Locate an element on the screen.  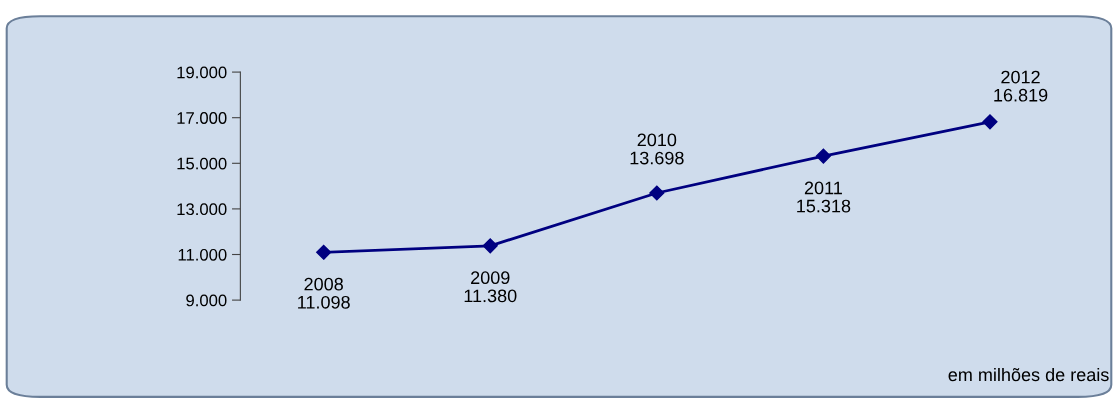
x-tick-label: 2009 is located at coordinates (490, 278).